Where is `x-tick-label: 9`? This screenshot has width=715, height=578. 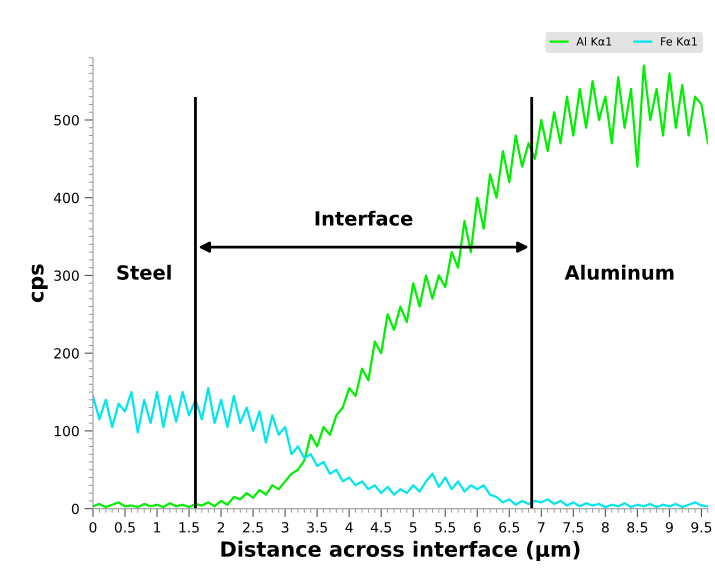
x-tick-label: 9 is located at coordinates (669, 527).